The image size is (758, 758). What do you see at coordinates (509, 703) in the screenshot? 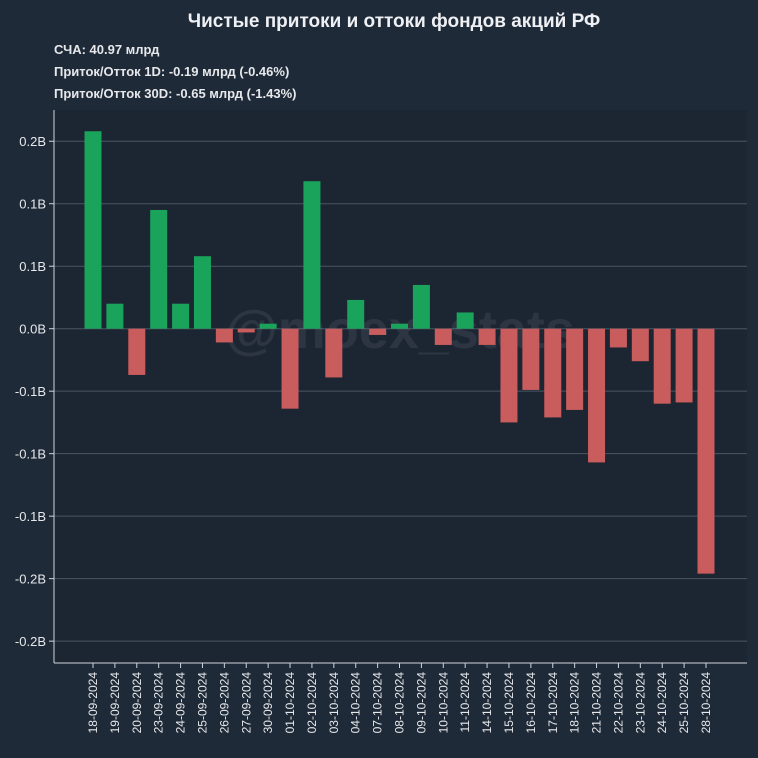
I see `x-tick-label: 15-10-2024` at bounding box center [509, 703].